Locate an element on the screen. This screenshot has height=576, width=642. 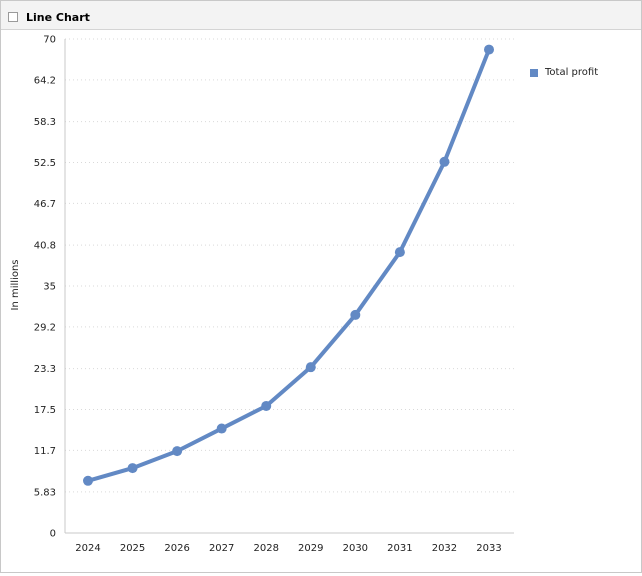
x-tick-label: 2026 is located at coordinates (176, 548).